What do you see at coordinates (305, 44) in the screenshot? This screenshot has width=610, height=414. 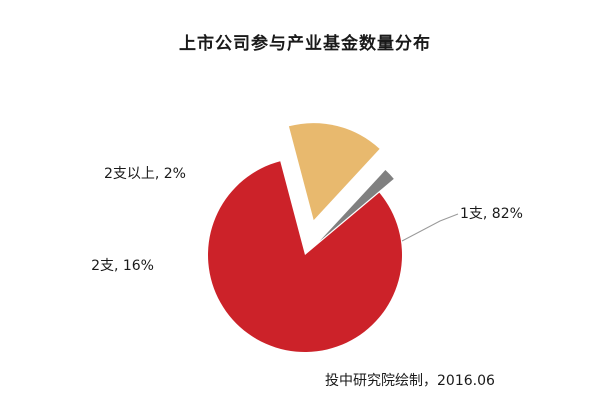 I see `chart-title: 上市公司参与产业基金数量分布` at bounding box center [305, 44].